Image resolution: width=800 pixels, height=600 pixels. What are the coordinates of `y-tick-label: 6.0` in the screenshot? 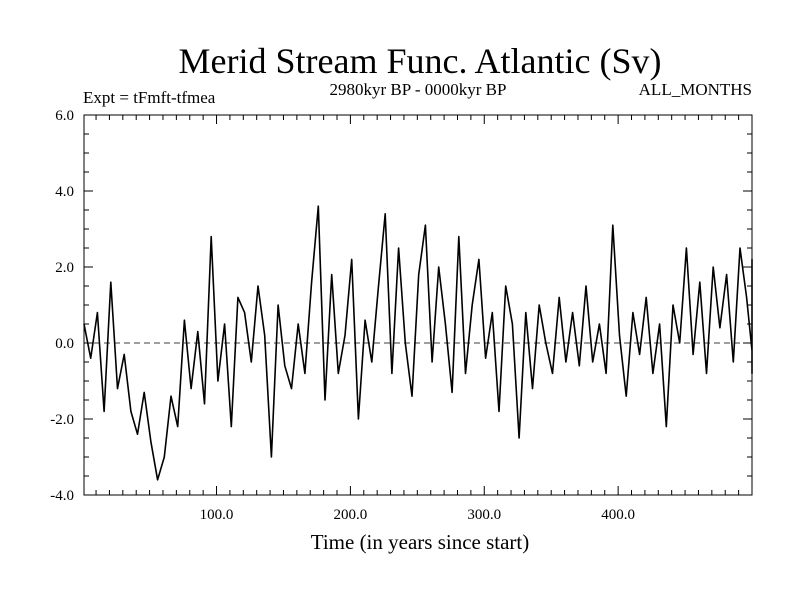 It's located at (64, 116).